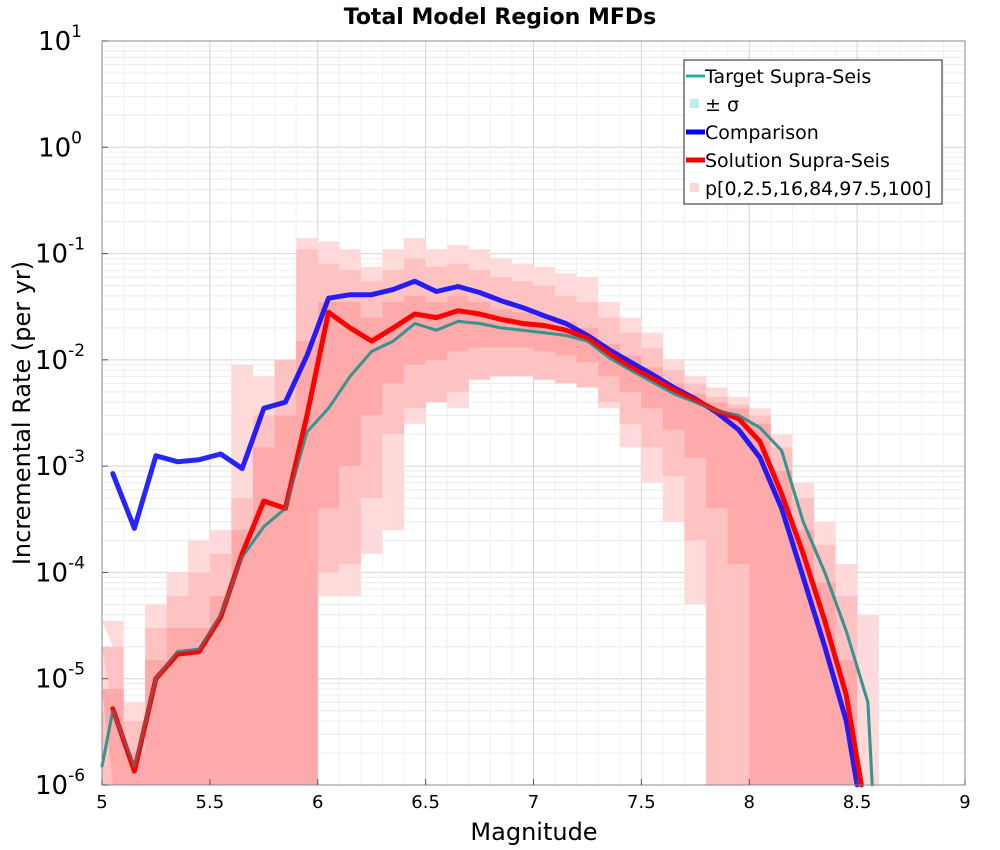  What do you see at coordinates (533, 802) in the screenshot?
I see `x-tick-label: 7` at bounding box center [533, 802].